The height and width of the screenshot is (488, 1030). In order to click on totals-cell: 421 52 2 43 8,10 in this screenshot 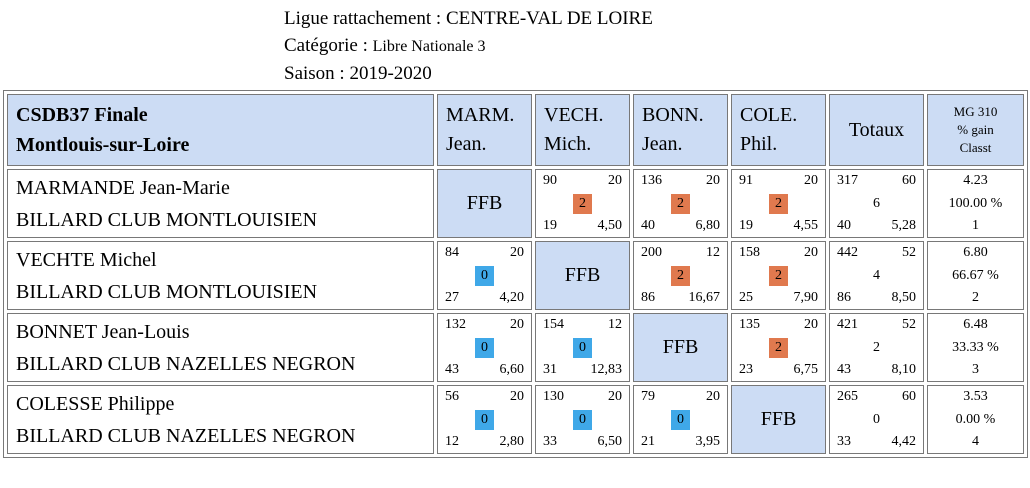, I will do `click(876, 347)`.